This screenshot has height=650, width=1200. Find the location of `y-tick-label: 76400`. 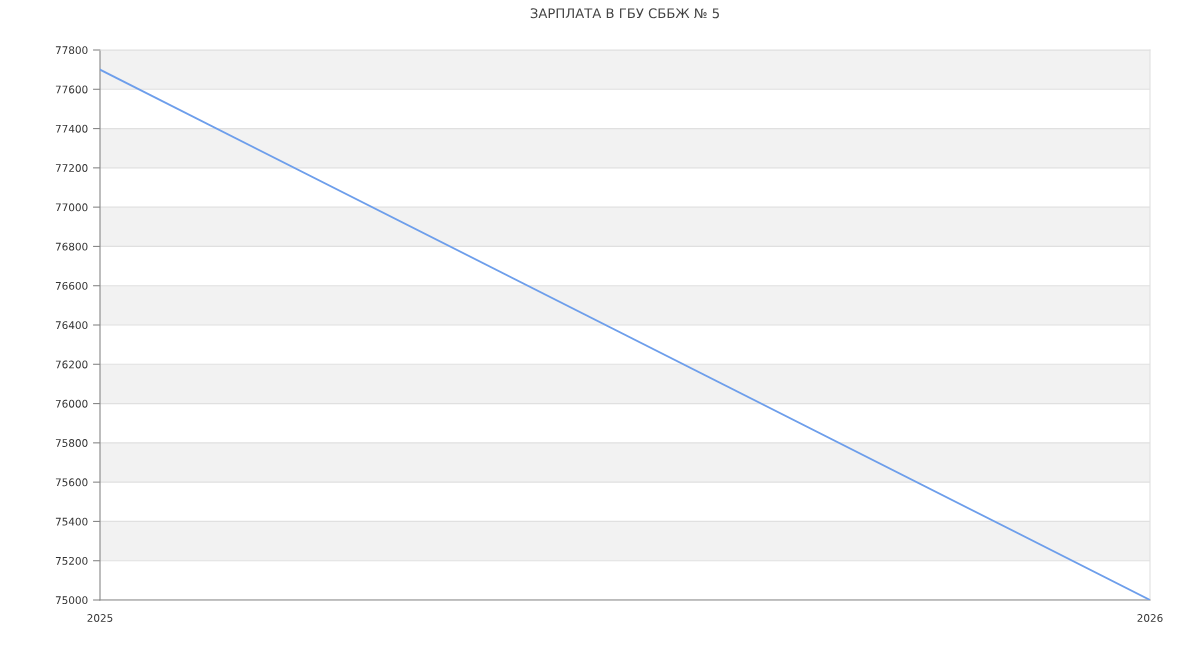

y-tick-label: 76400 is located at coordinates (71, 325).